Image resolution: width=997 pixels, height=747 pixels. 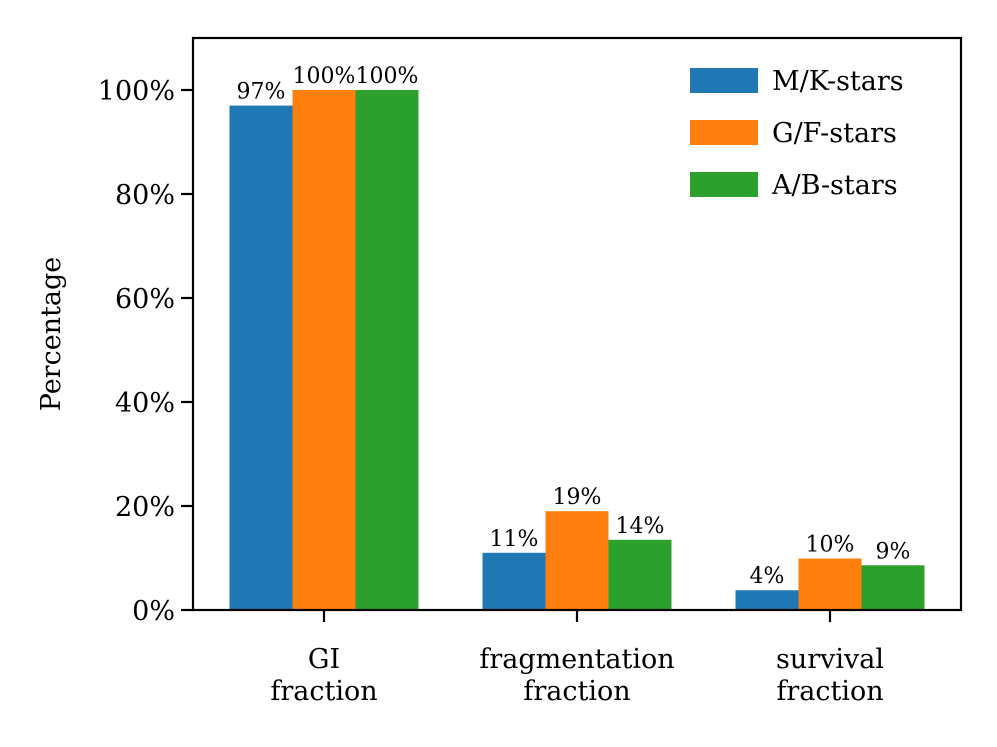 What do you see at coordinates (514, 539) in the screenshot?
I see `bar-label: 11%` at bounding box center [514, 539].